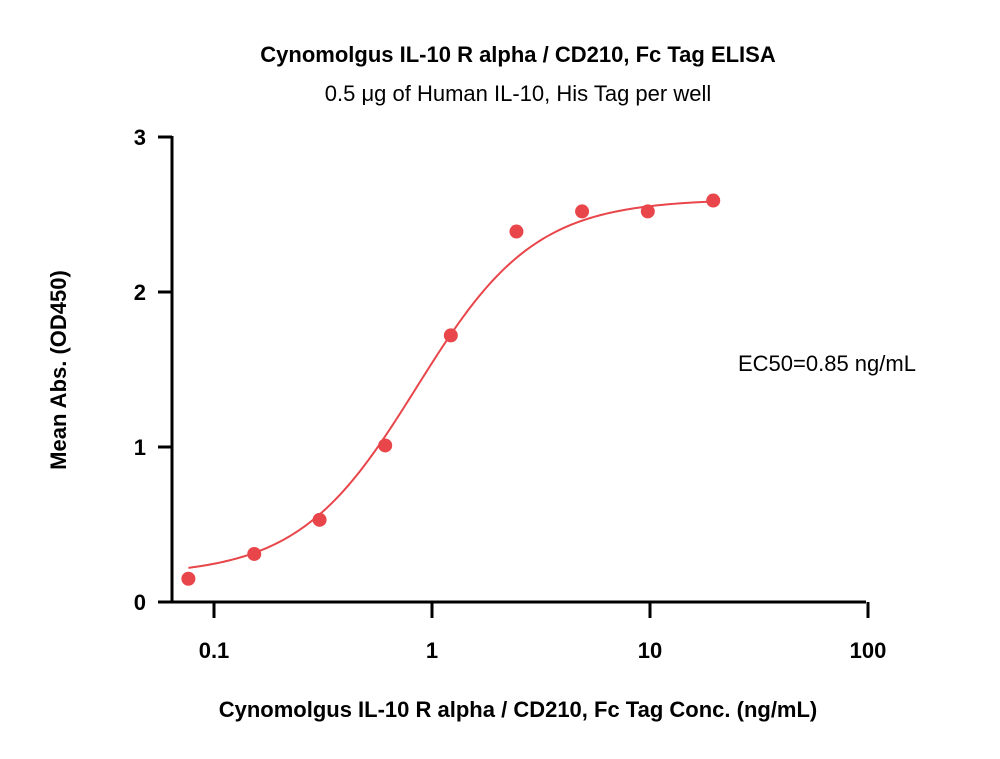 The image size is (1000, 759). What do you see at coordinates (432, 650) in the screenshot?
I see `x-tick-label-1: 1` at bounding box center [432, 650].